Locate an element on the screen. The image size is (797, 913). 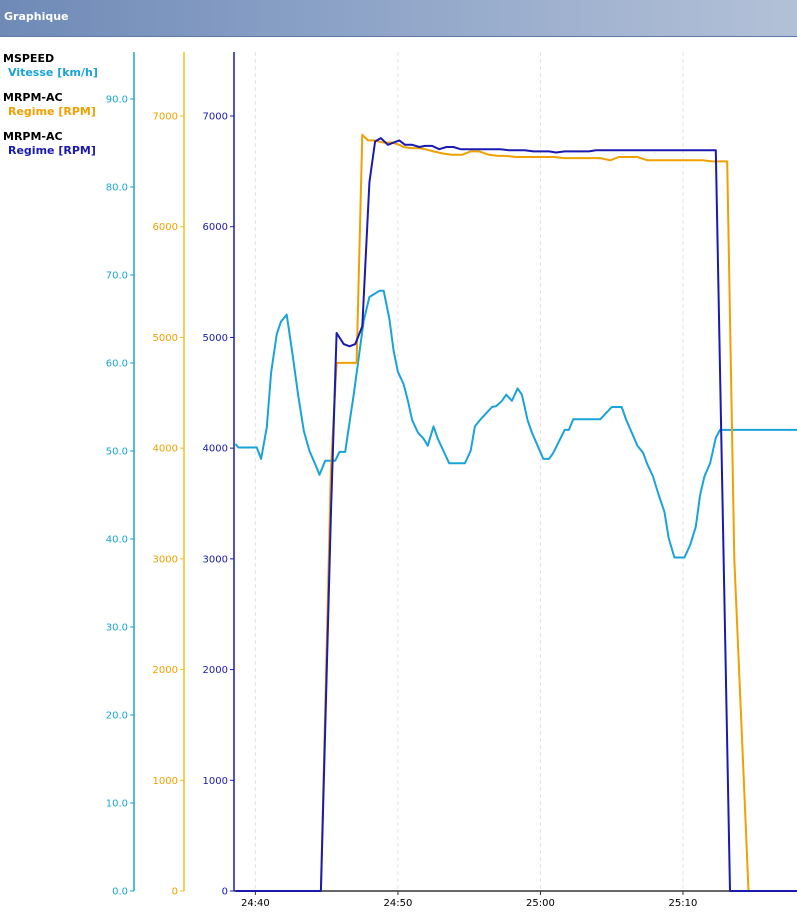
y-tick-label-rpm_orange: 6000 is located at coordinates (165, 227).